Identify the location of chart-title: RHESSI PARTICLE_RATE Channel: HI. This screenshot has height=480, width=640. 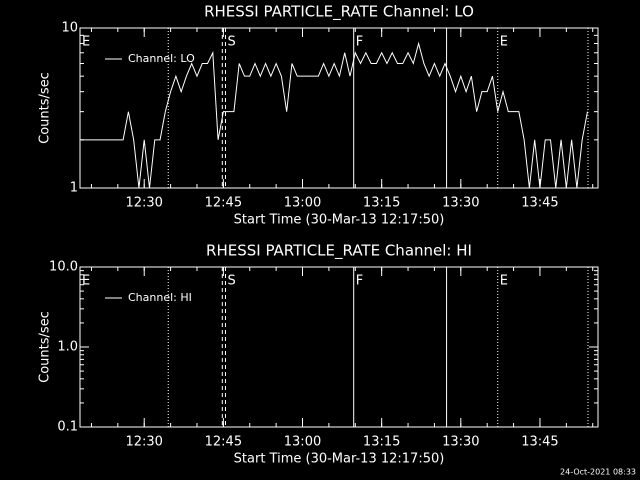
(339, 251).